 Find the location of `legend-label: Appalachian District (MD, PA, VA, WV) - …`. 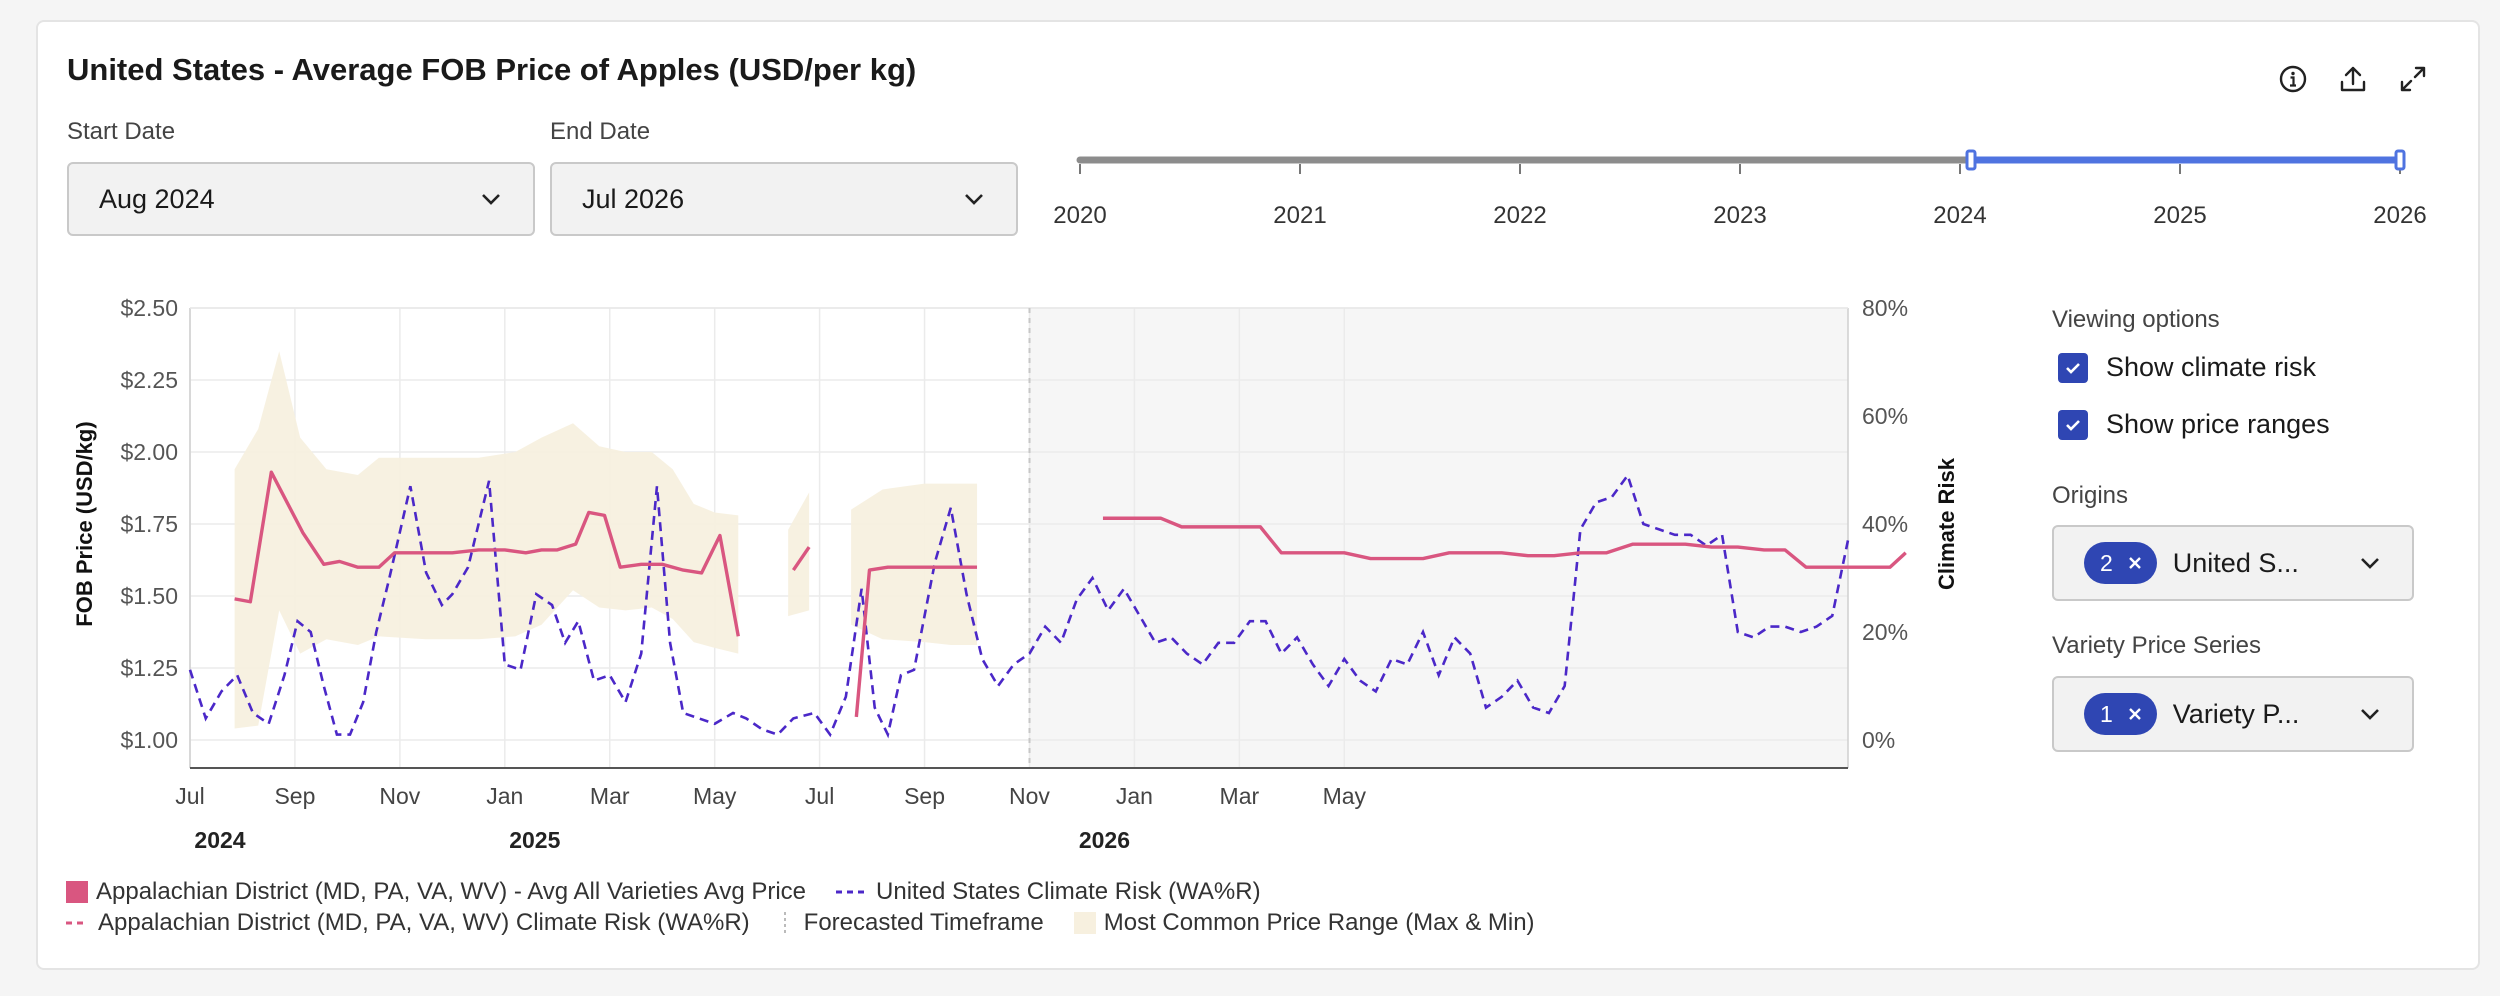

legend-label: Appalachian District (MD, PA, VA, WV) - … is located at coordinates (451, 891).